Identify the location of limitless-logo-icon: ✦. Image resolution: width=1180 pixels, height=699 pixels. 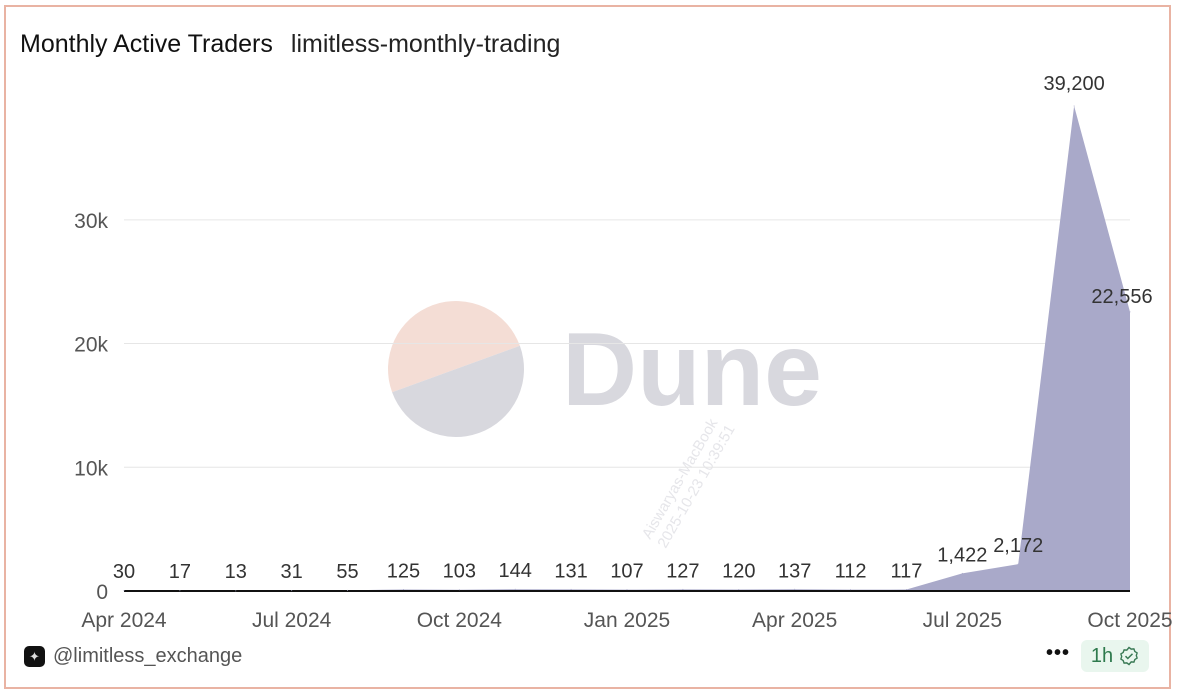
(34, 656).